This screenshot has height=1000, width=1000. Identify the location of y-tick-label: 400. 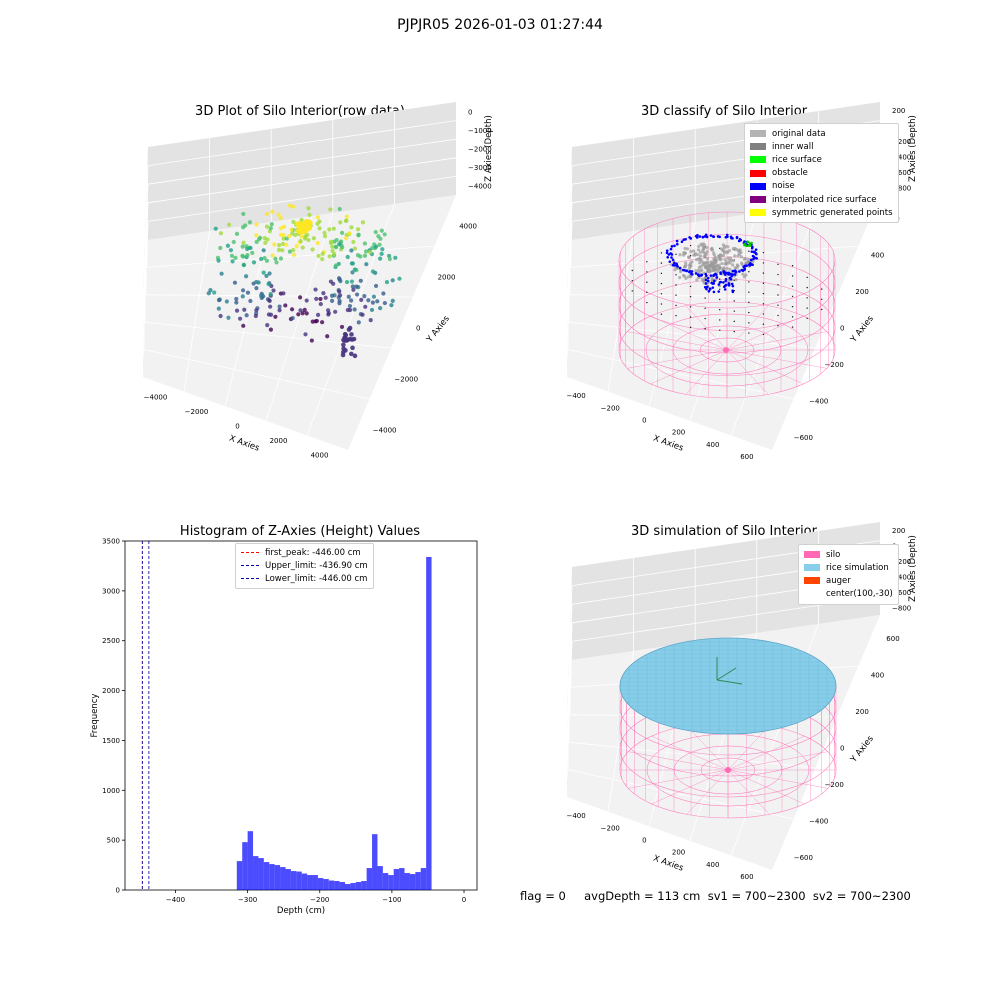
(877, 676).